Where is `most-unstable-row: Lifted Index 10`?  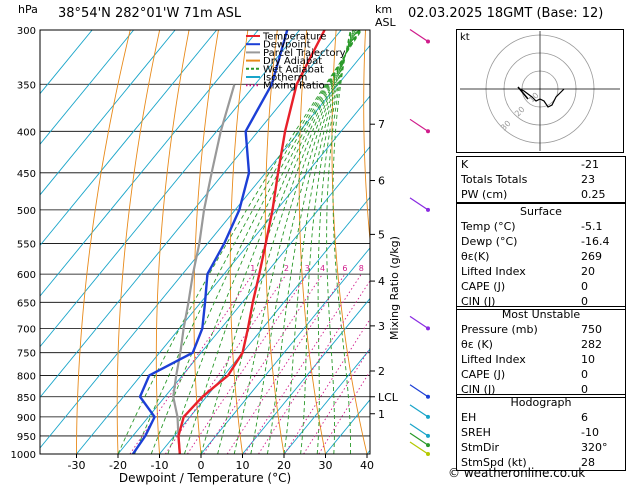
most-unstable-row: Lifted Index 10 is located at coordinates (528, 359).